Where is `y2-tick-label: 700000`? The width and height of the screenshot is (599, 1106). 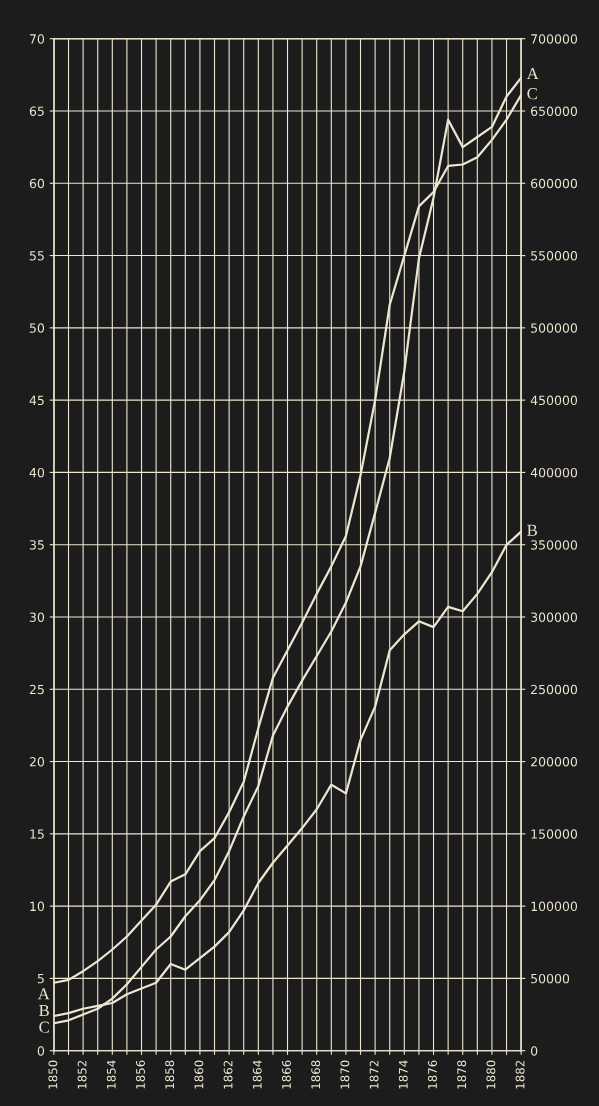 y2-tick-label: 700000 is located at coordinates (554, 39).